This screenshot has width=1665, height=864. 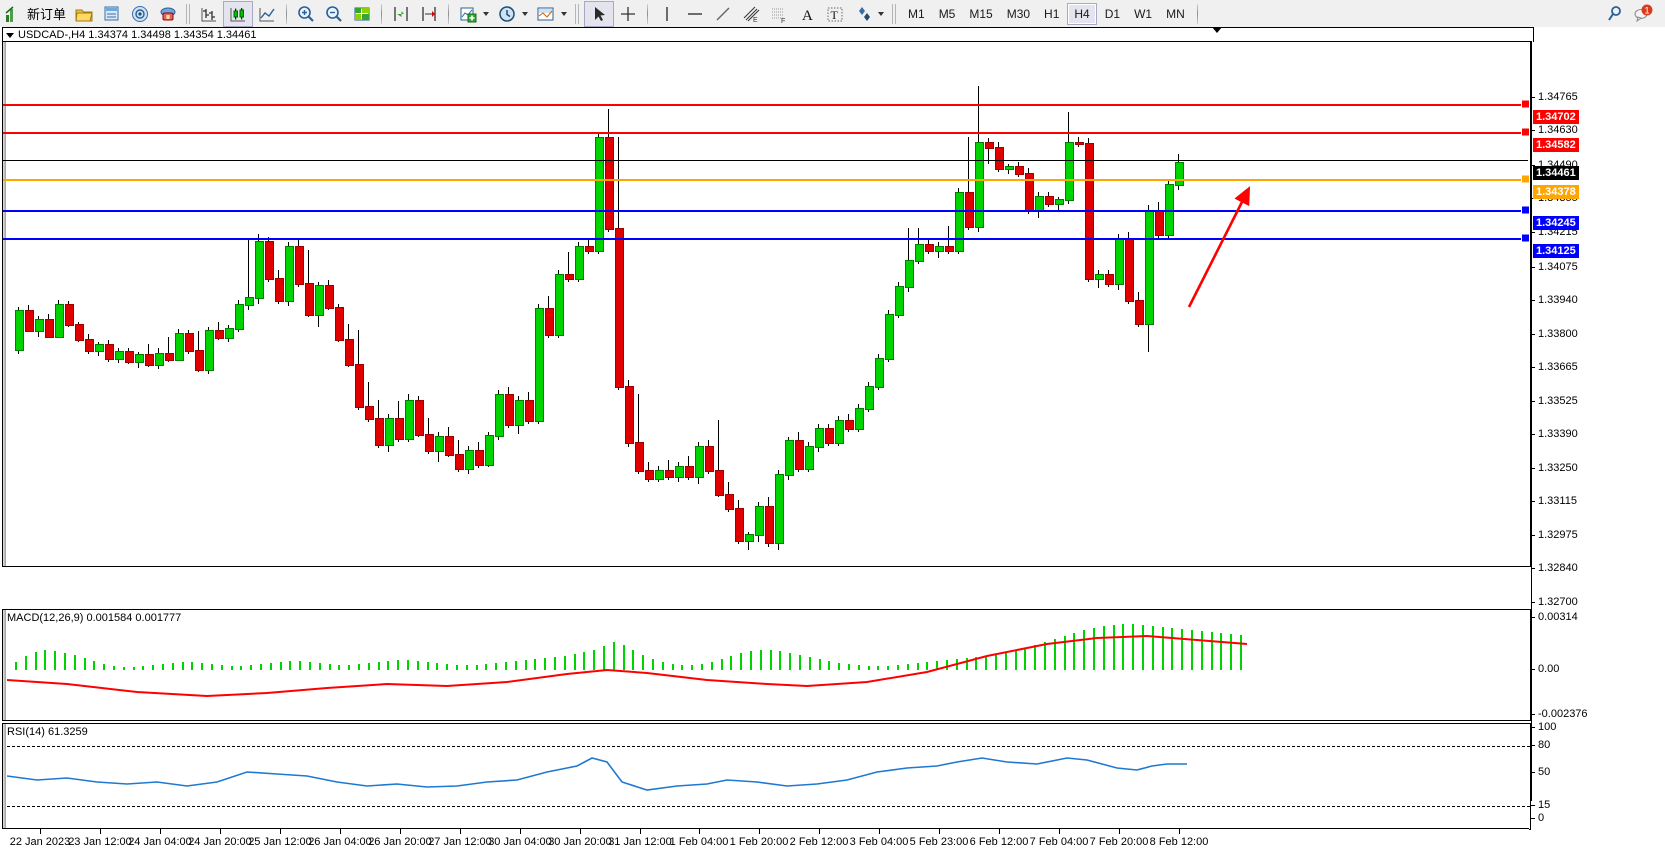 I want to click on timeframe-m1: M1, so click(x=916, y=13).